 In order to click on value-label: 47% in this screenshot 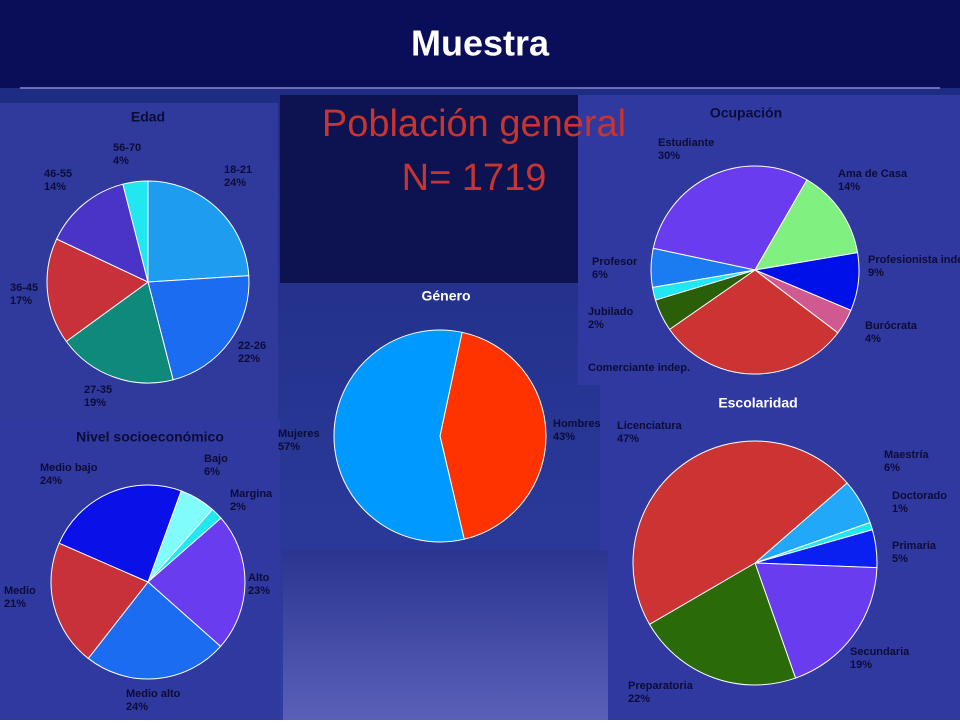, I will do `click(628, 439)`.